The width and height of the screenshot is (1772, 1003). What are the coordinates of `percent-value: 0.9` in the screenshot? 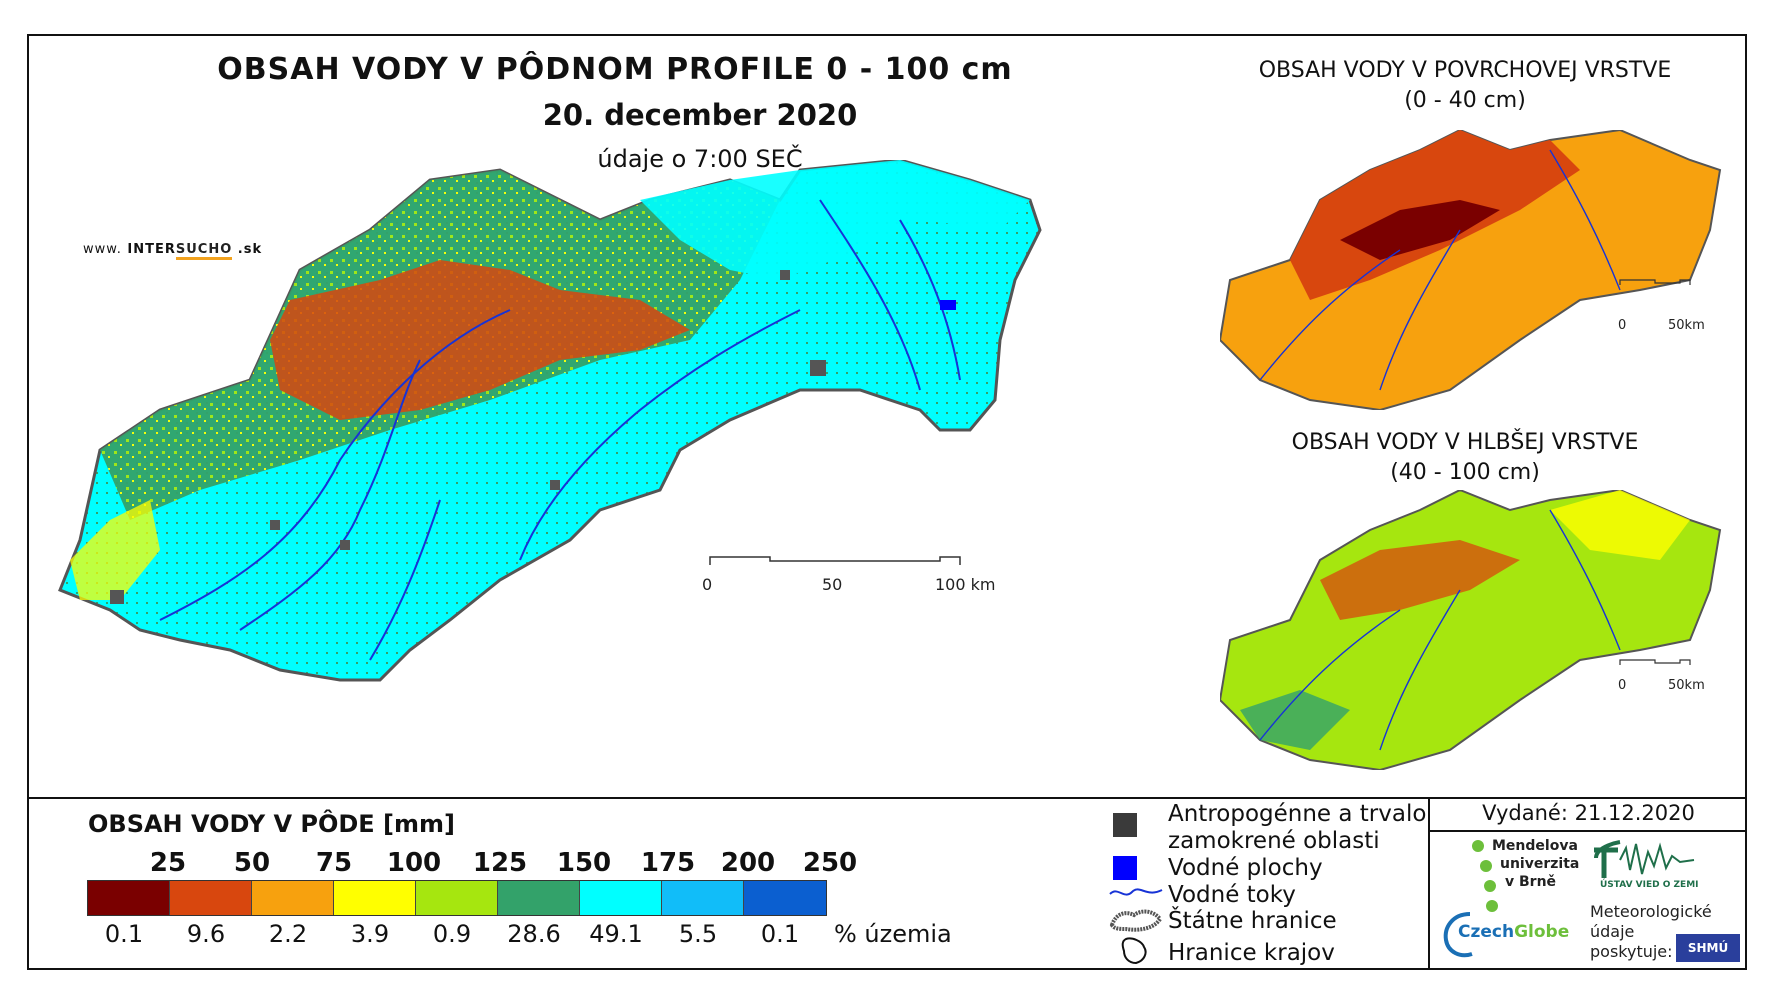 It's located at (452, 934).